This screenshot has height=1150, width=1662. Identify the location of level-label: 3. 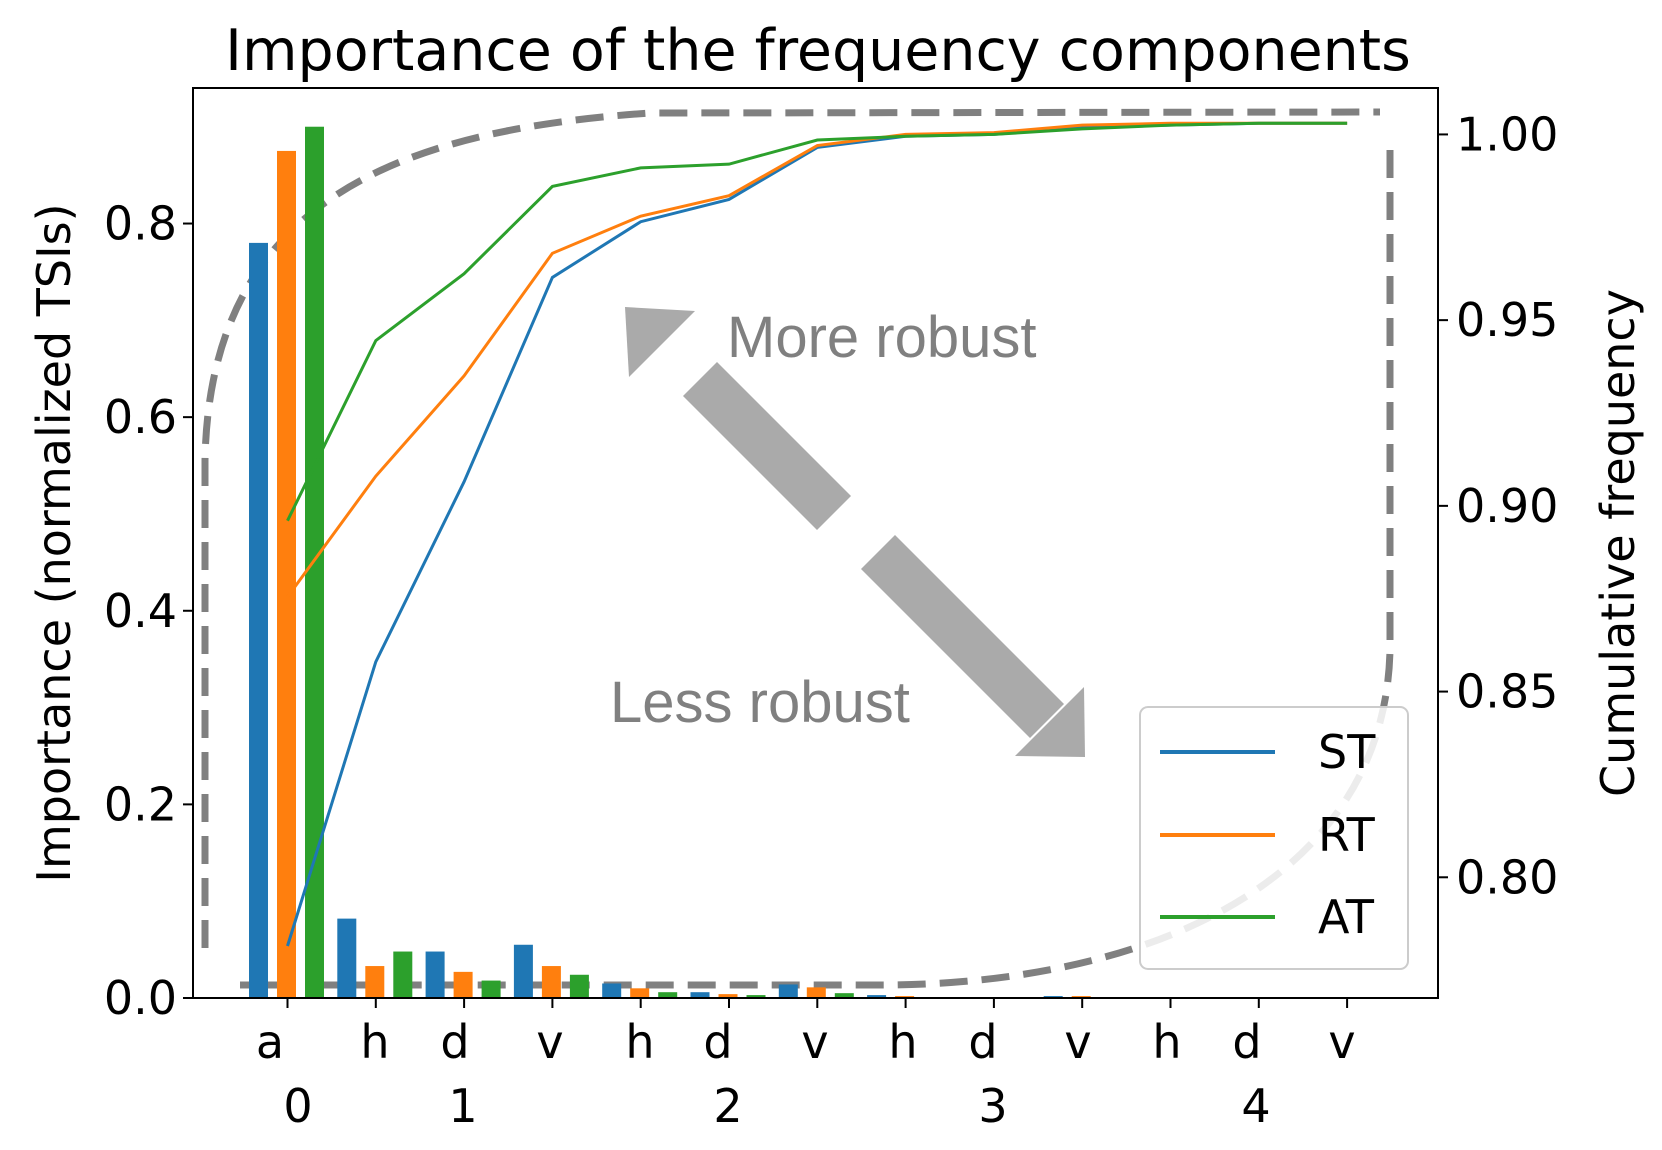
(992, 1106).